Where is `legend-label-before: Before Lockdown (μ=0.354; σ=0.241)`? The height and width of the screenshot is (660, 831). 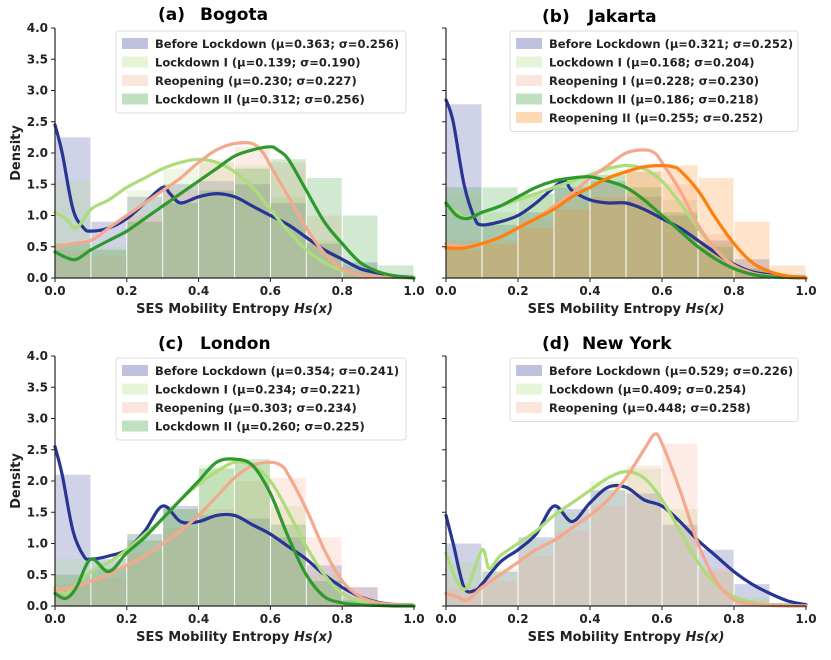 legend-label-before: Before Lockdown (μ=0.354; σ=0.241) is located at coordinates (277, 371).